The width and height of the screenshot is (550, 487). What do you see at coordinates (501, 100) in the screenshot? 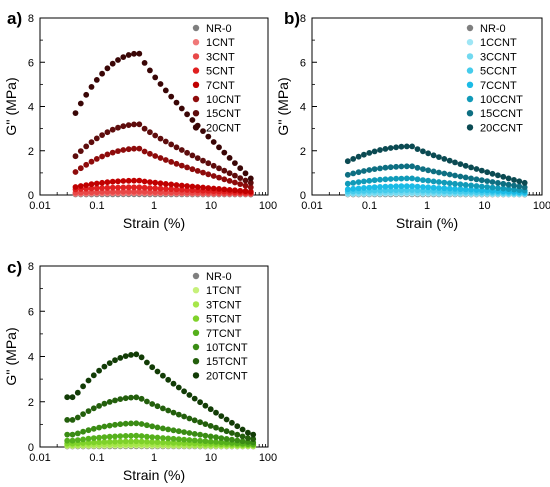
I see `legend-label: 10CCNT` at bounding box center [501, 100].